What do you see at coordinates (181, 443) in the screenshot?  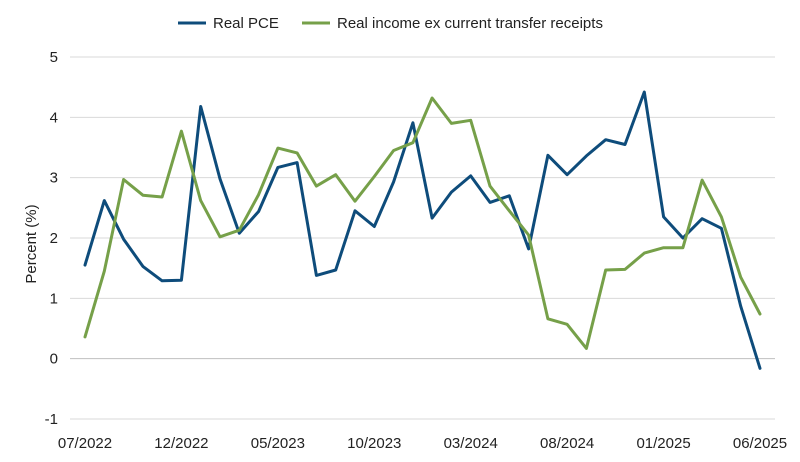 I see `x-tick-label: 12/2022` at bounding box center [181, 443].